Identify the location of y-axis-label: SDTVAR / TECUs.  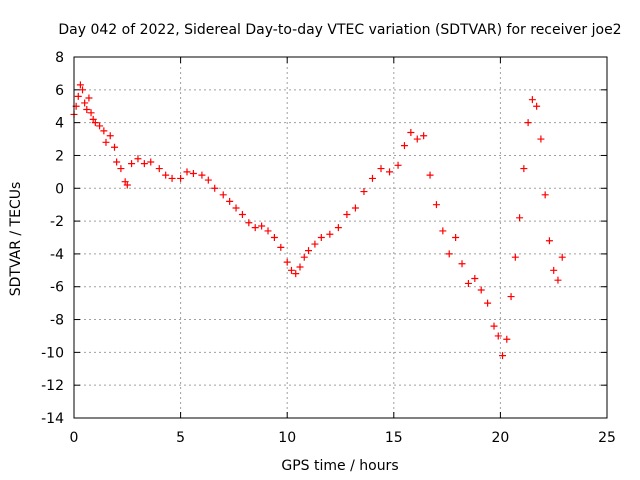
(16, 239).